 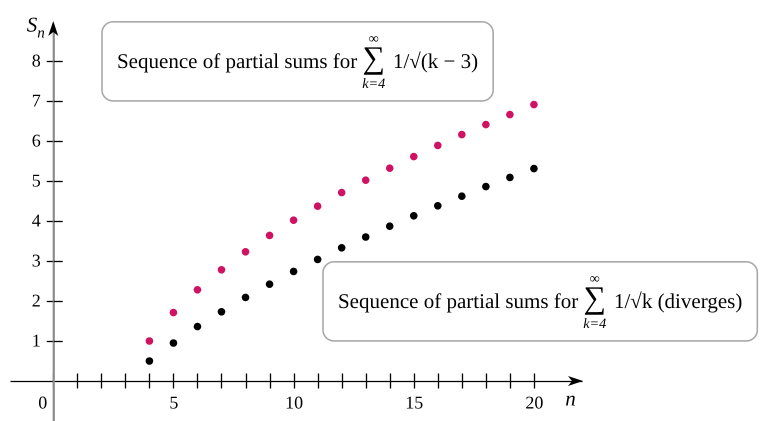 What do you see at coordinates (36, 180) in the screenshot?
I see `y-tick-label: 5` at bounding box center [36, 180].